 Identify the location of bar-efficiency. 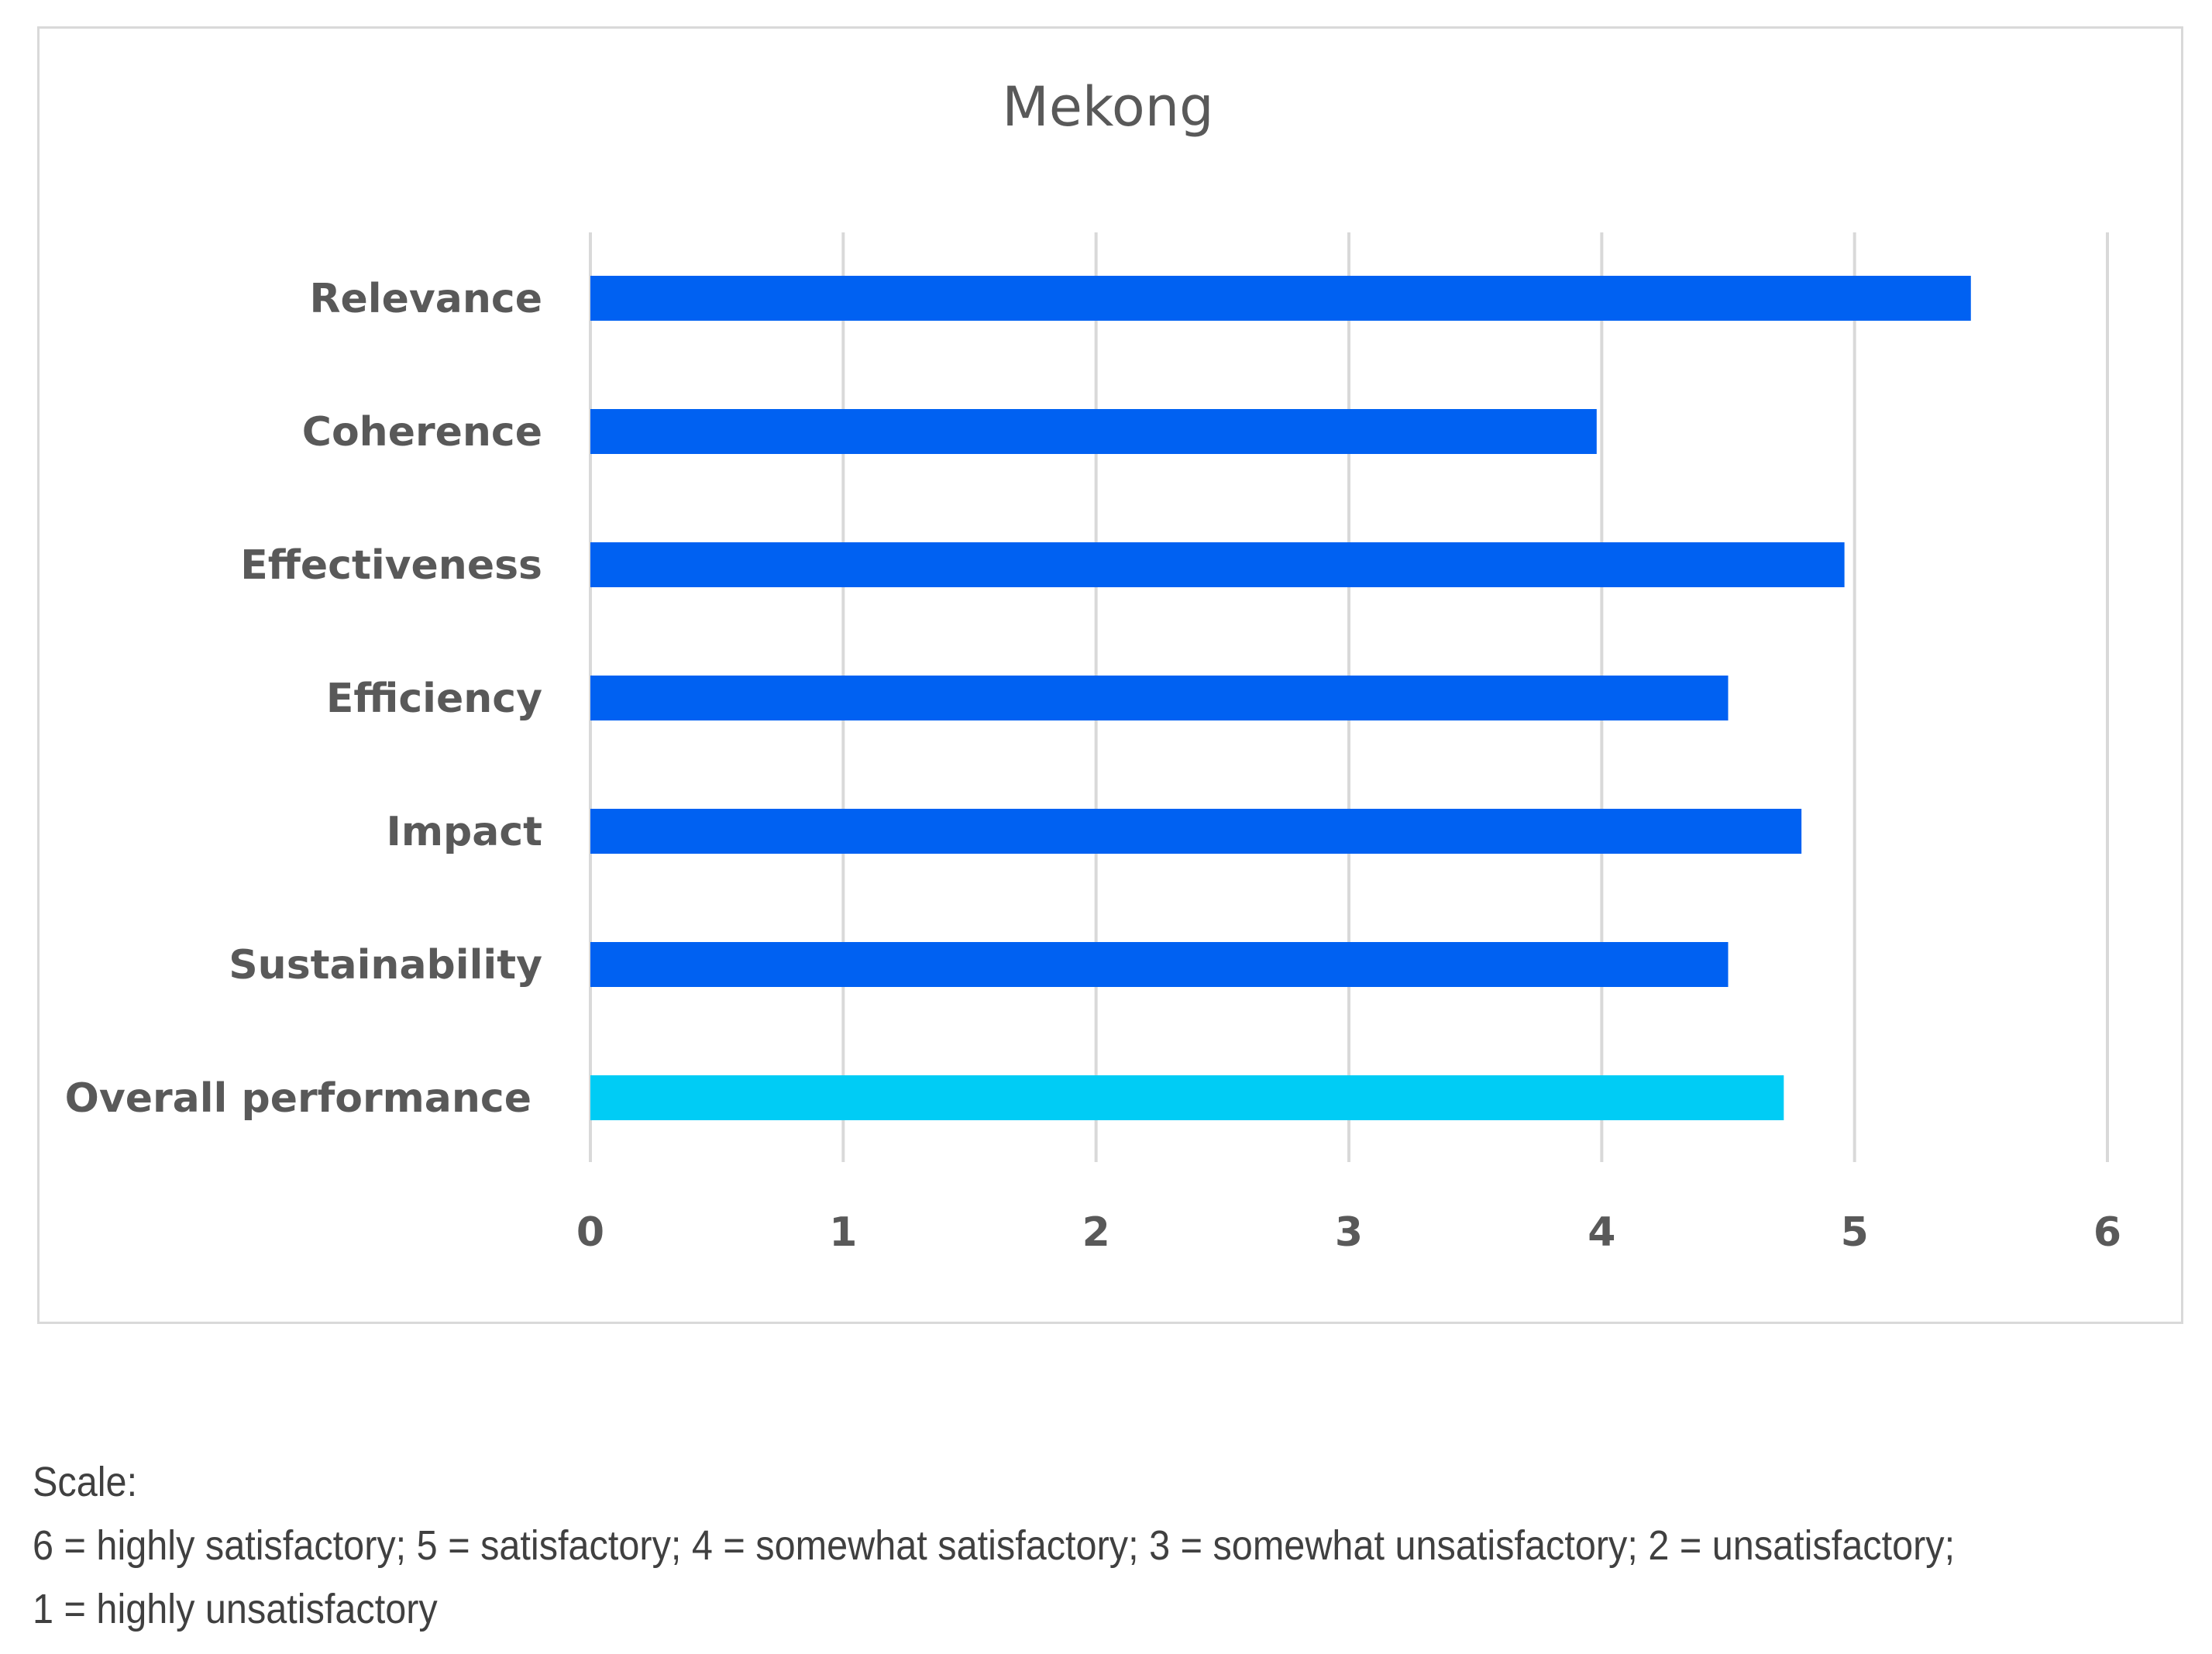
(1159, 698).